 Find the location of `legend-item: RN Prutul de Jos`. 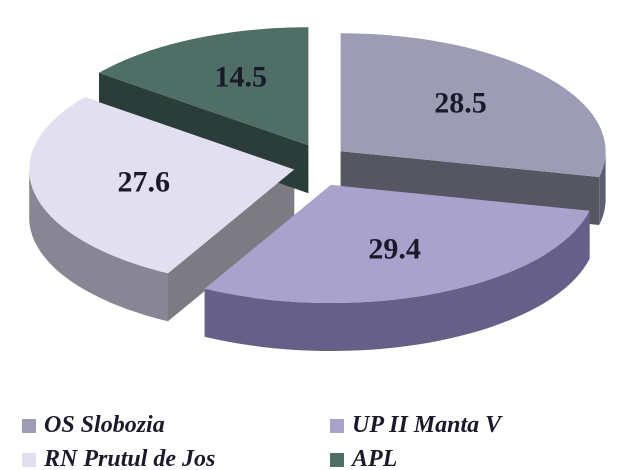

legend-item: RN Prutul de Jos is located at coordinates (118, 458).